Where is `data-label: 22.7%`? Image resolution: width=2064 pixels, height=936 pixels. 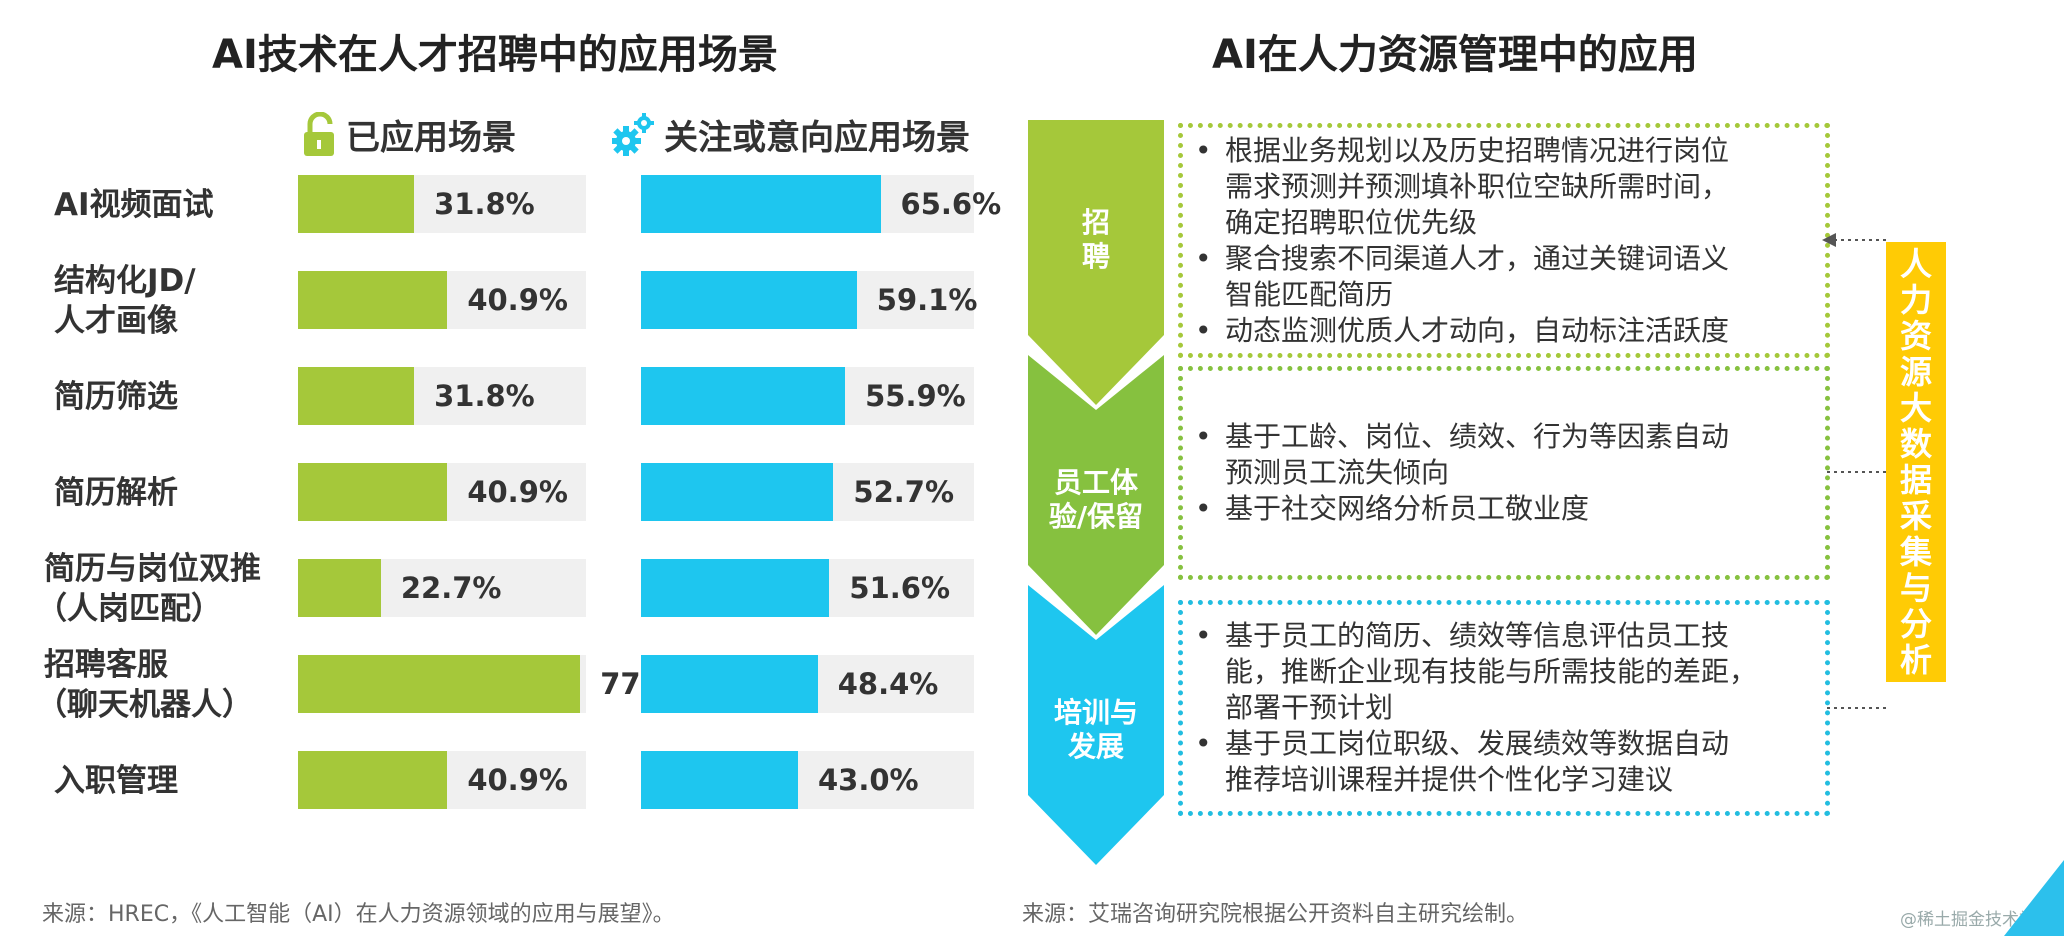 data-label: 22.7% is located at coordinates (451, 588).